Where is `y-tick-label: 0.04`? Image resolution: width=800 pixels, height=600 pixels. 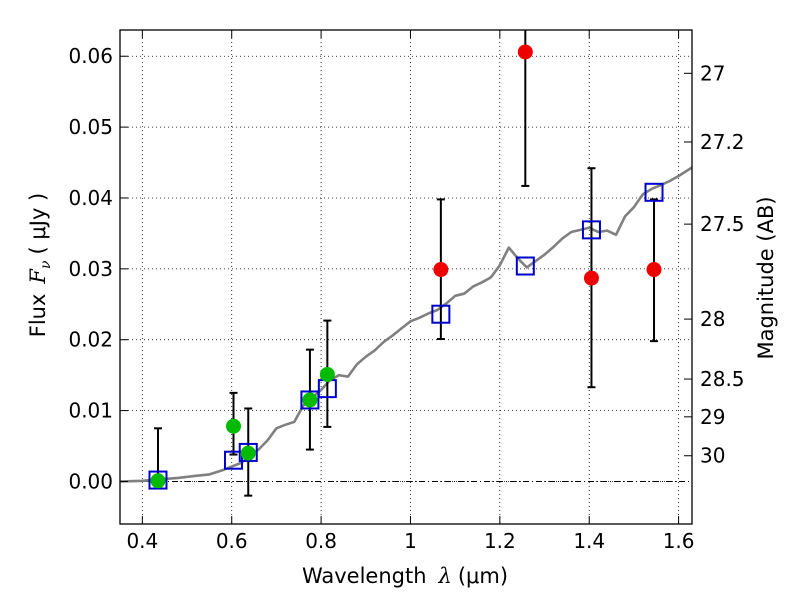
y-tick-label: 0.04 is located at coordinates (90, 198).